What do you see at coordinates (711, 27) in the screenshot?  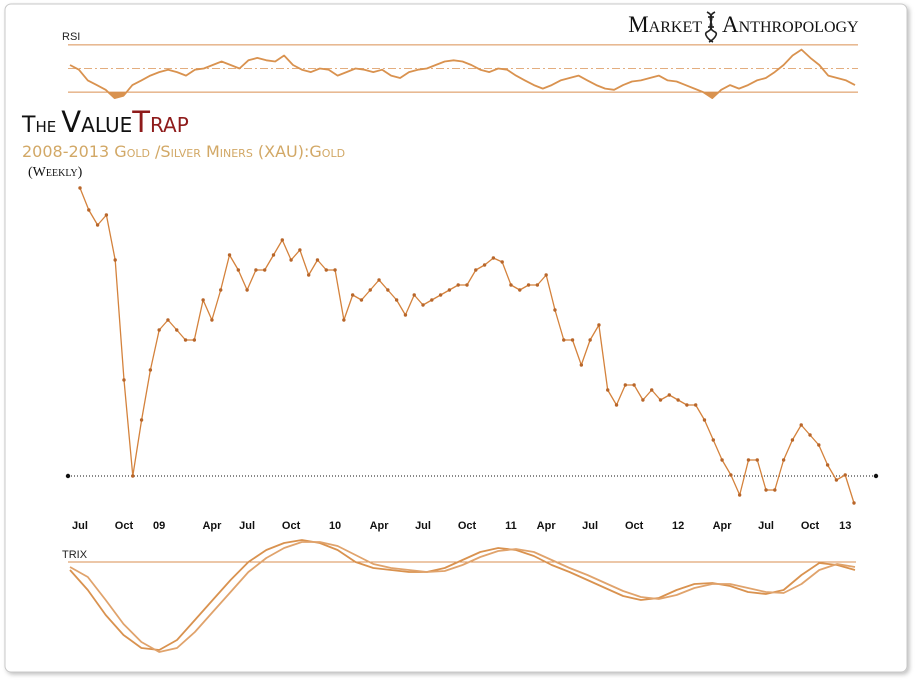 I see `dna-icon` at bounding box center [711, 27].